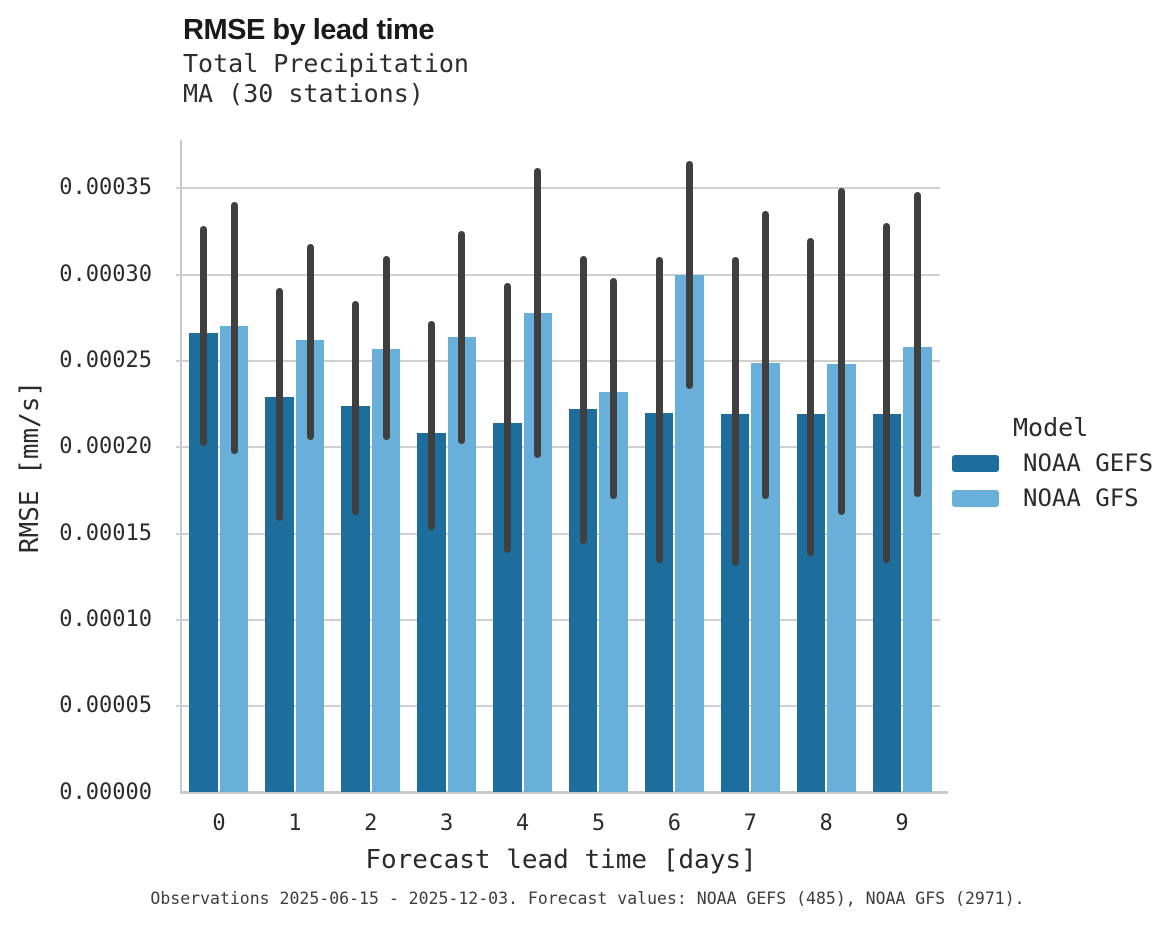  What do you see at coordinates (105, 792) in the screenshot?
I see `y-tick-label: 0.00000` at bounding box center [105, 792].